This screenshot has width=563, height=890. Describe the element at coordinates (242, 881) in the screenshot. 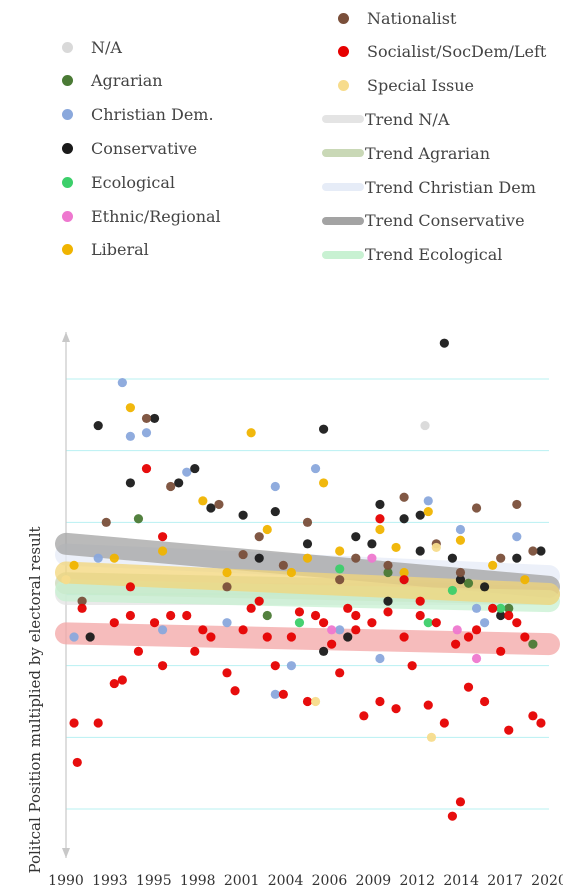

I see `x-tick-label: 2001` at that location.